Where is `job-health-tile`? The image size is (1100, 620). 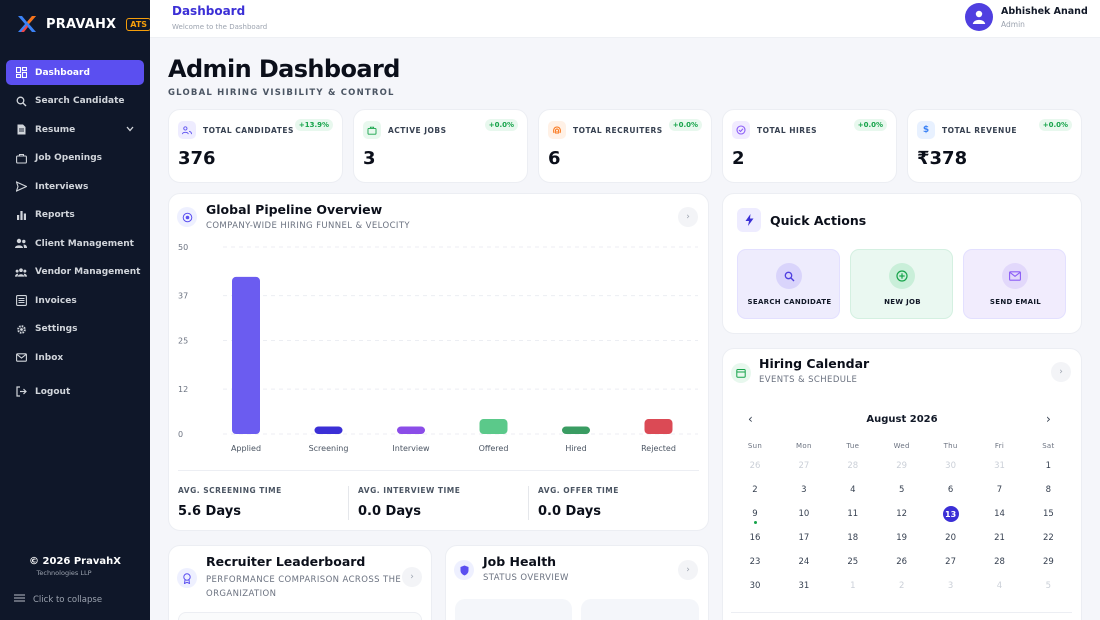
job-health-tile is located at coordinates (640, 609).